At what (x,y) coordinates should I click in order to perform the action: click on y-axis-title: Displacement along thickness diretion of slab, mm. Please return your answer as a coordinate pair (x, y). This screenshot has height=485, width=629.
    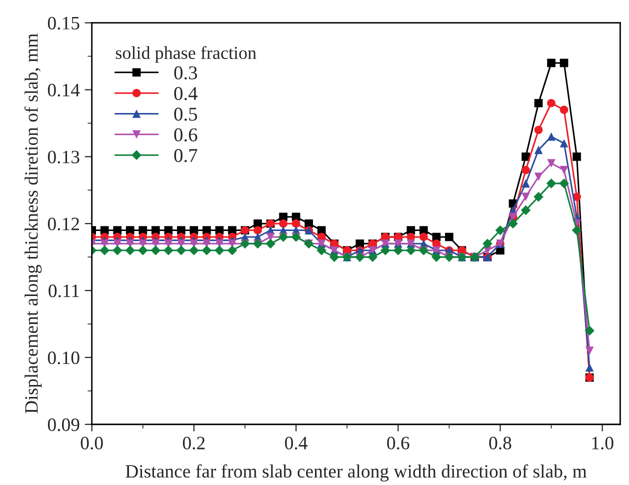
    Looking at the image, I should click on (33, 224).